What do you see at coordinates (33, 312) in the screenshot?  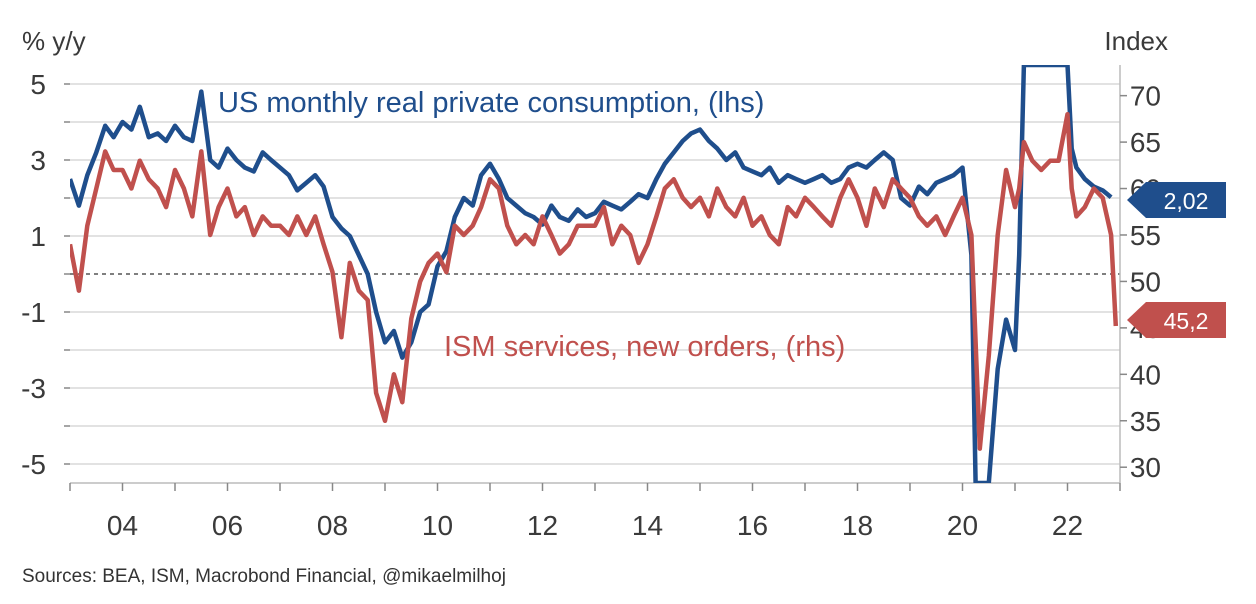 I see `left-tick-label: -1` at bounding box center [33, 312].